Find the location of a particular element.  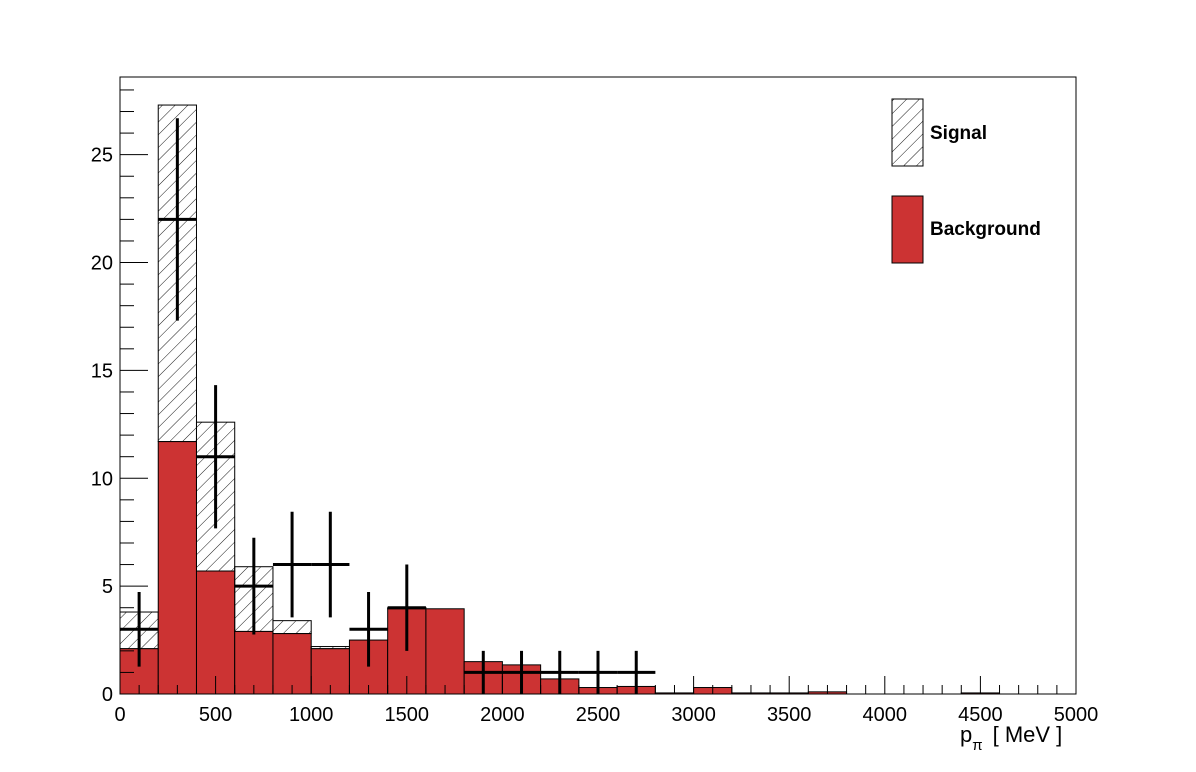

x-axis-title-unit: [ MeV ] is located at coordinates (1028, 734).